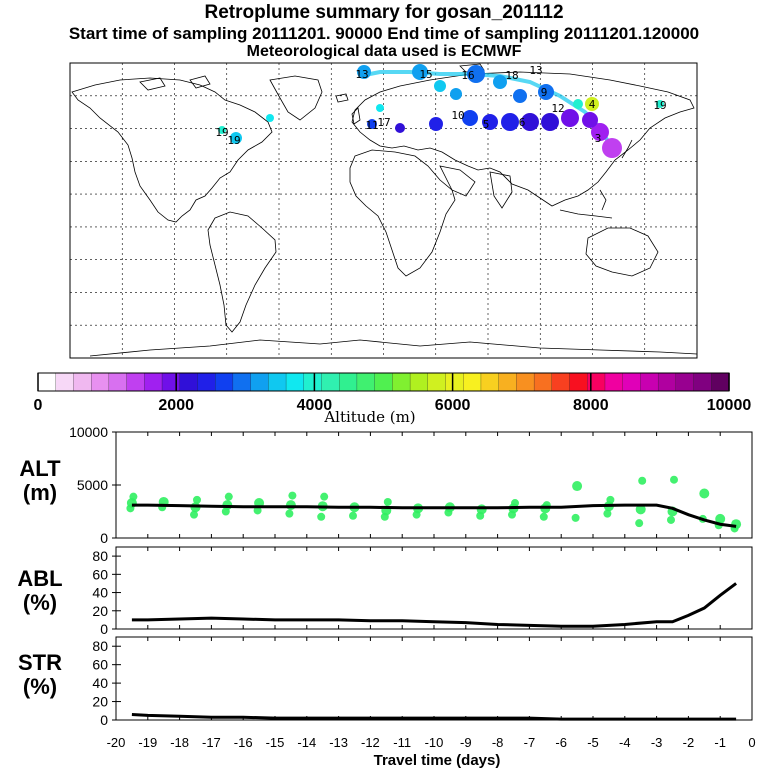 This screenshot has width=768, height=768. I want to click on plume-label: 5, so click(486, 124).